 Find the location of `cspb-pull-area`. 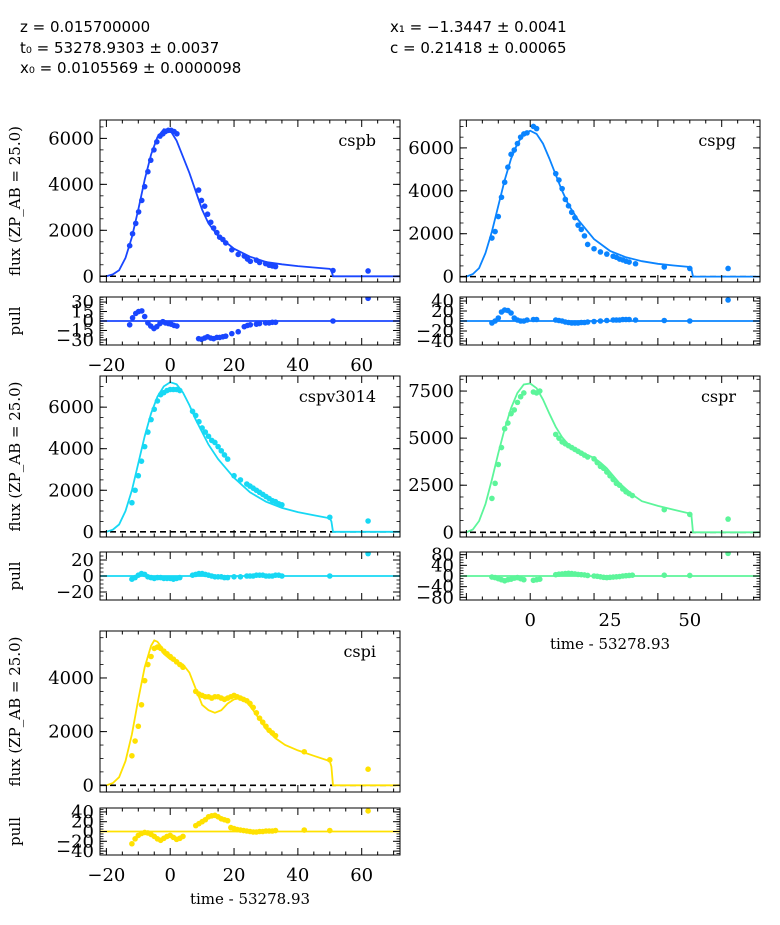

cspb-pull-area is located at coordinates (250, 320).